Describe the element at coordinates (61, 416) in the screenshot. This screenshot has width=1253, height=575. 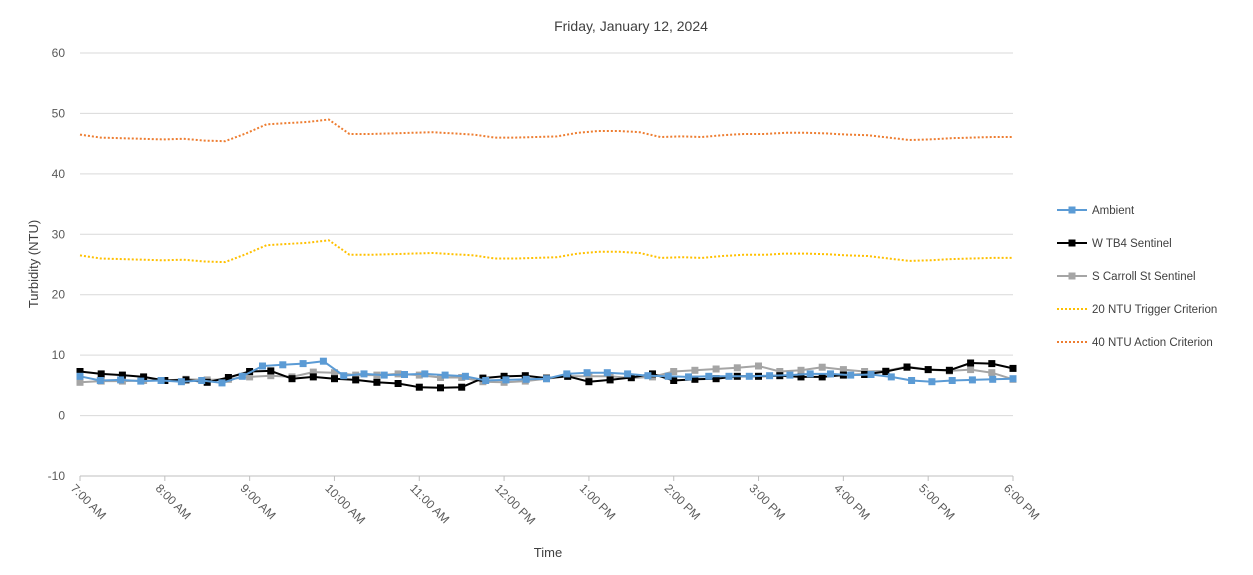
I see `y-tick-label: 0` at that location.